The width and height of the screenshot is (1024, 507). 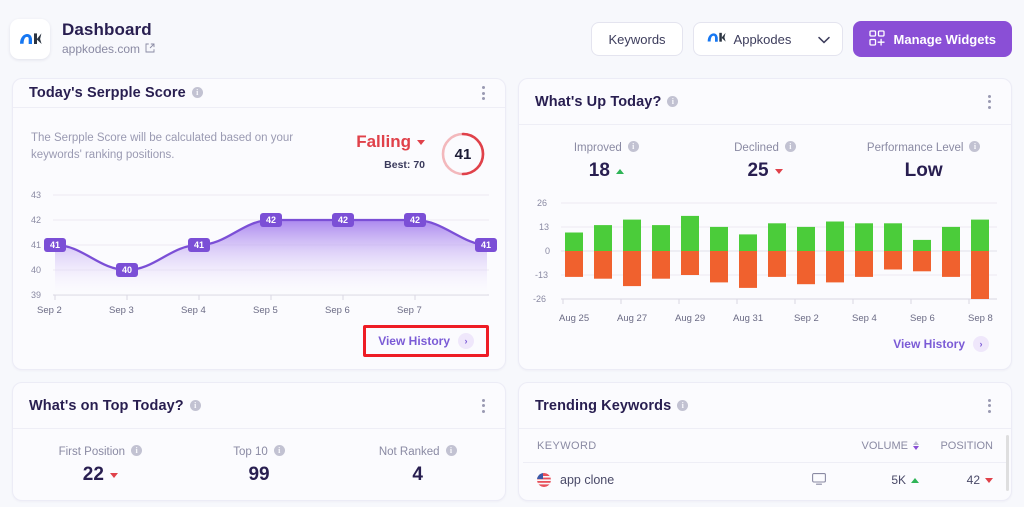 I want to click on x-tick-label: Sep 3, so click(x=121, y=310).